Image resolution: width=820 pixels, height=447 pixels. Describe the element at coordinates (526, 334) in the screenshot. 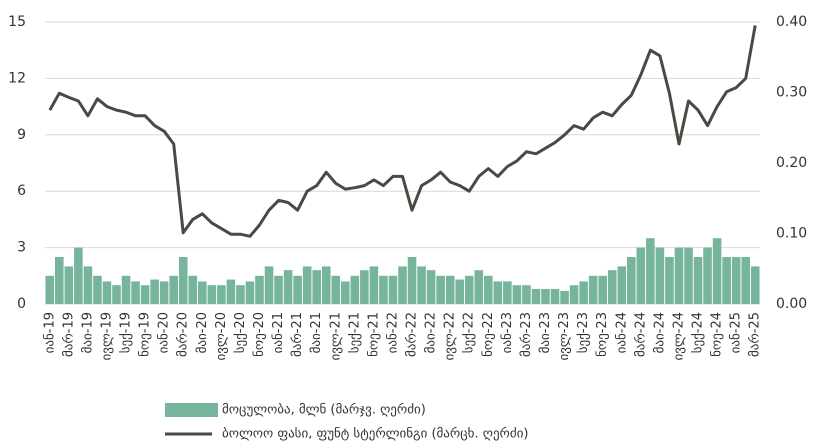

I see `x-tick-label: მარ-23` at that location.